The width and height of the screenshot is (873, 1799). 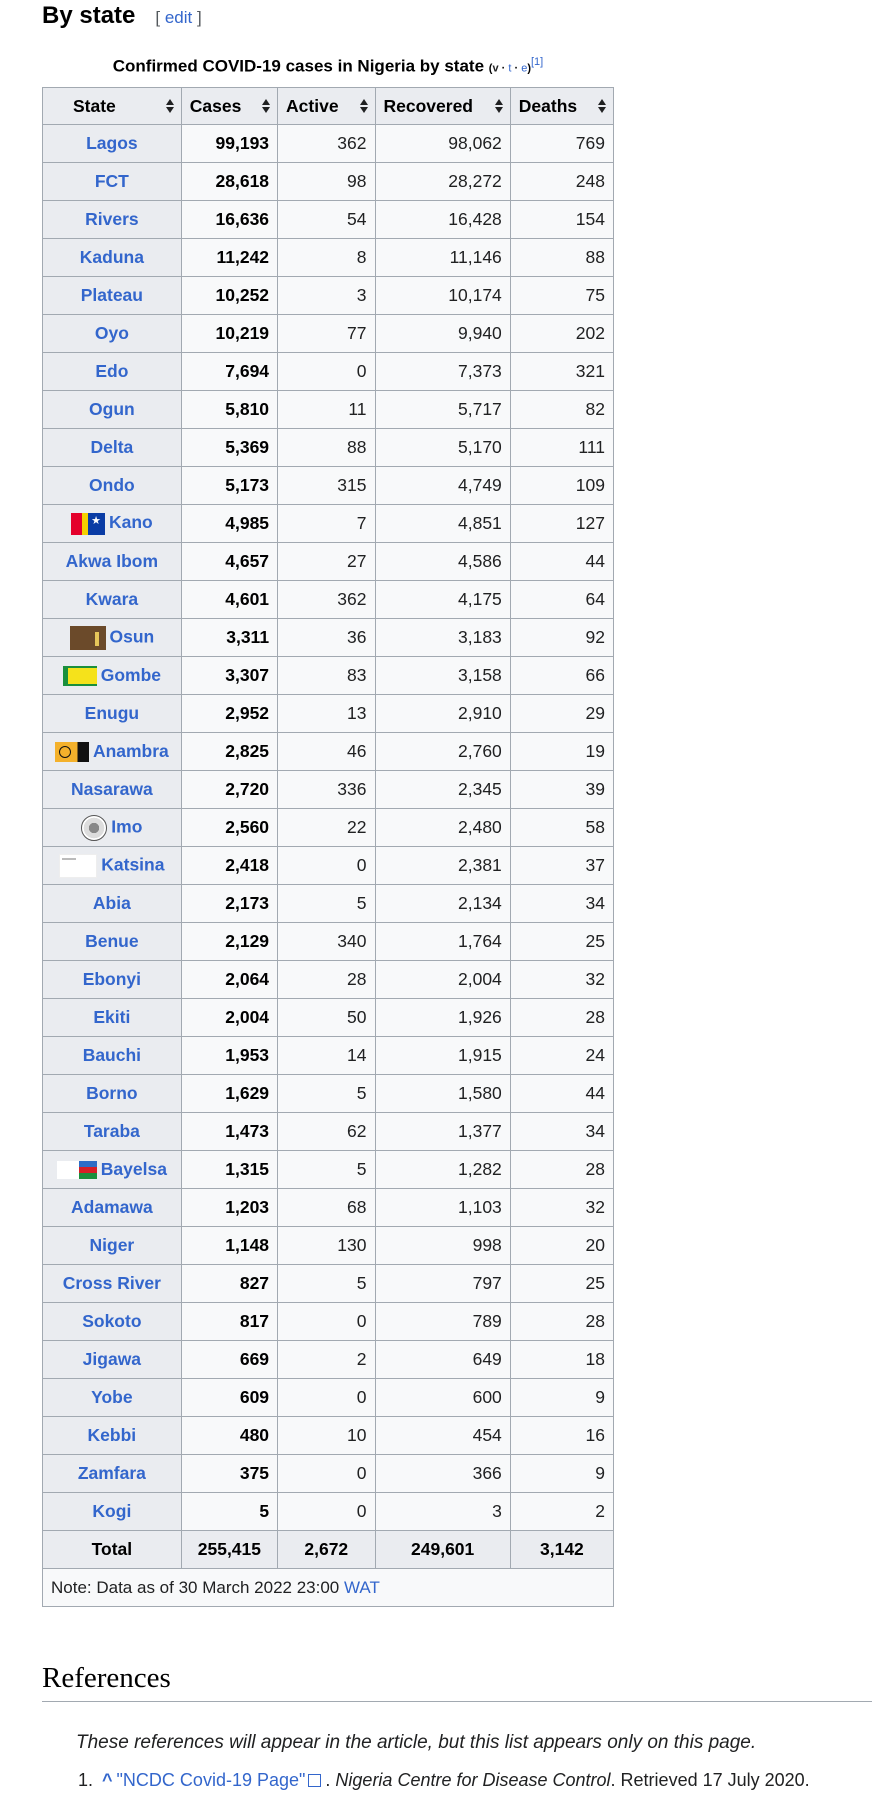 What do you see at coordinates (111, 181) in the screenshot?
I see `state-link: FCT` at bounding box center [111, 181].